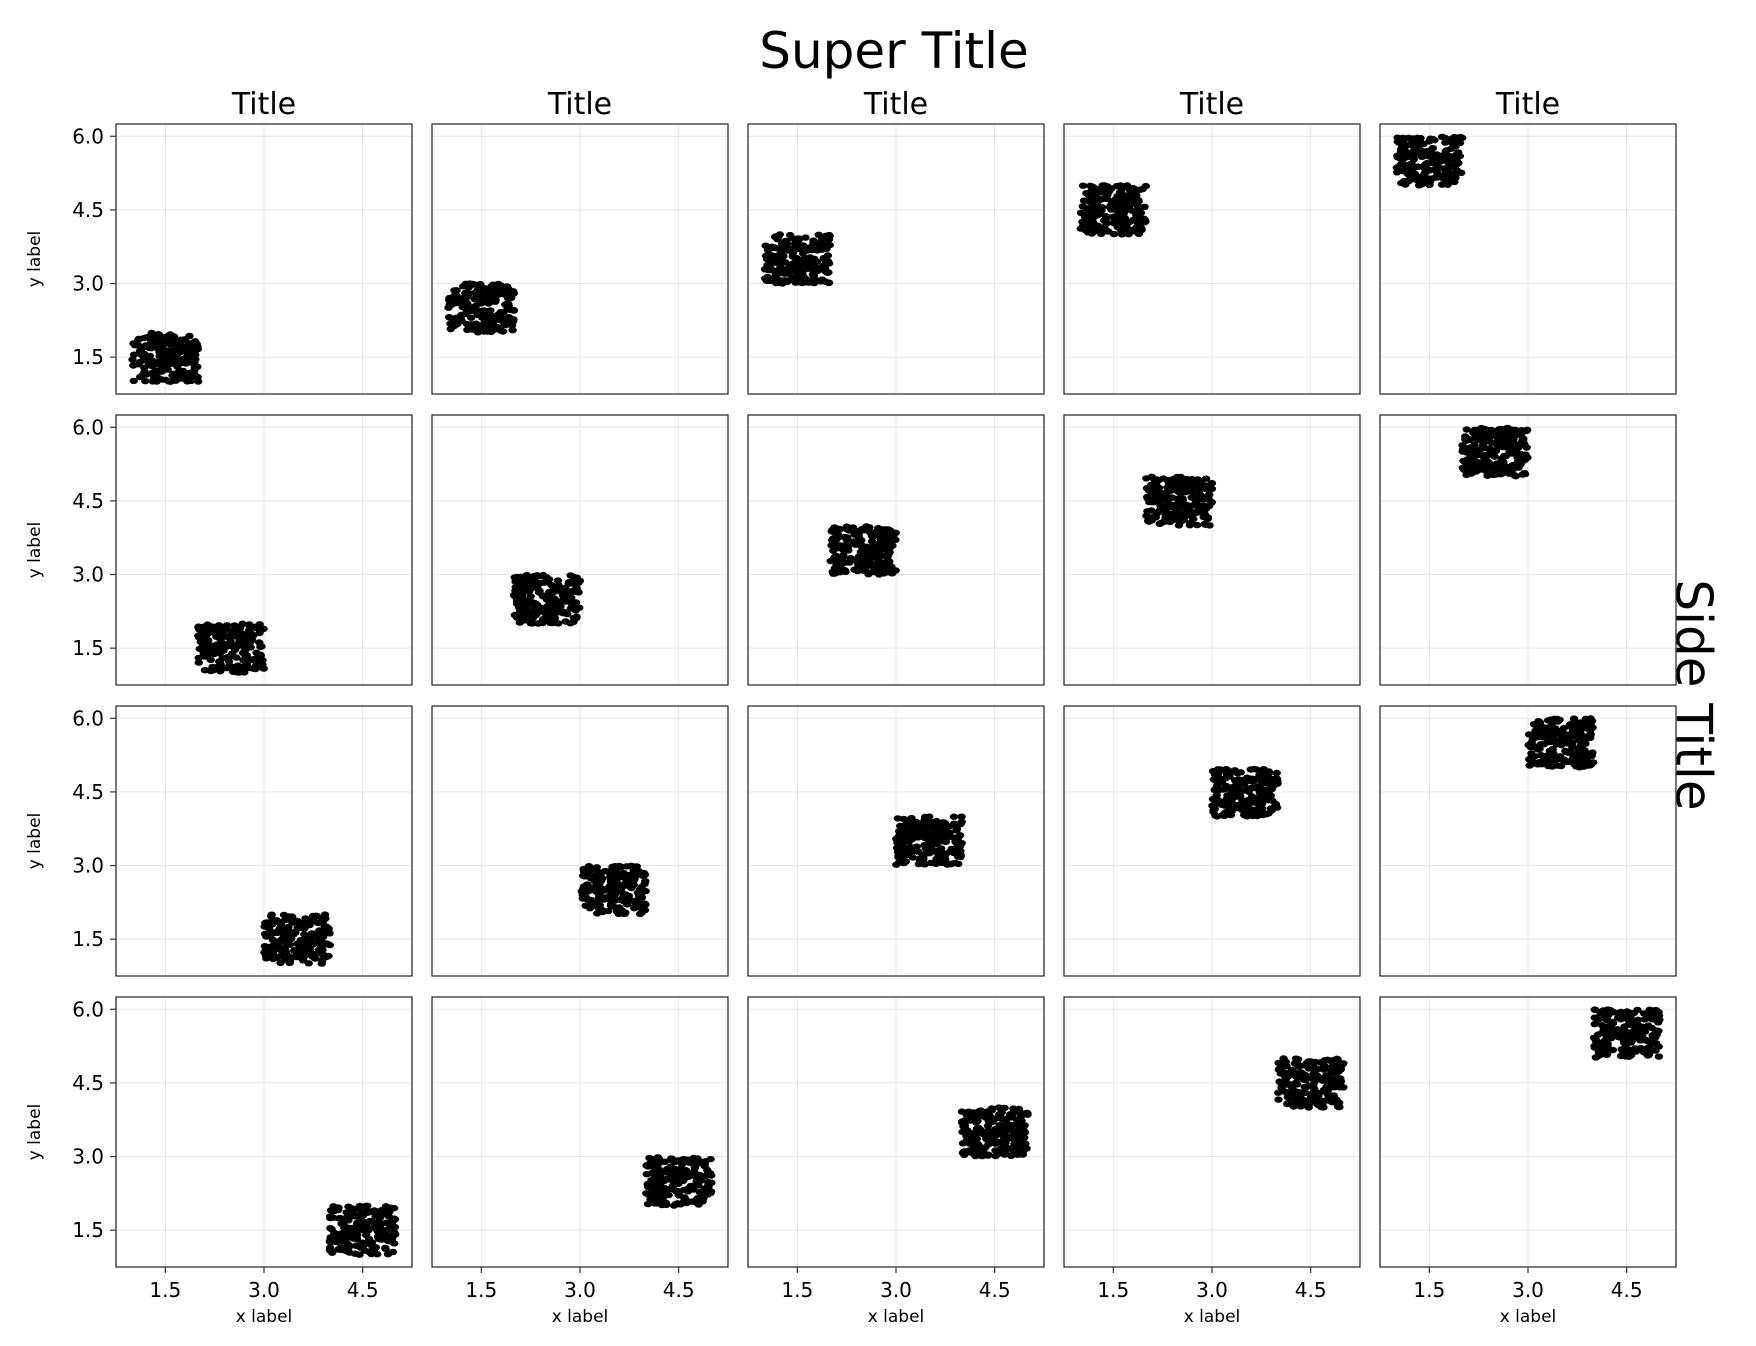  I want to click on x-axis-label: x label, so click(580, 1317).